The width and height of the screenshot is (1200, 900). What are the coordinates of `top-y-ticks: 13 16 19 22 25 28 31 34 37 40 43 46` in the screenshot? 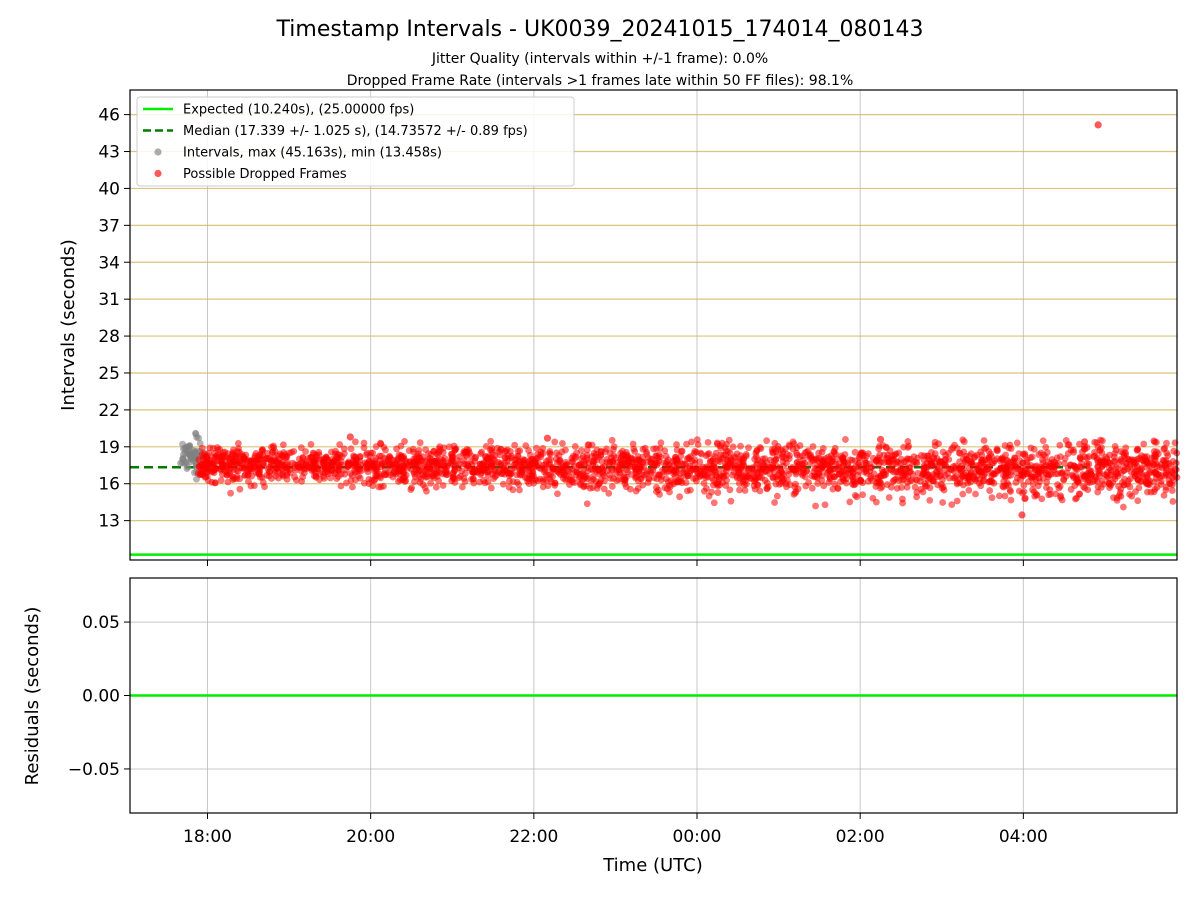 It's located at (114, 319).